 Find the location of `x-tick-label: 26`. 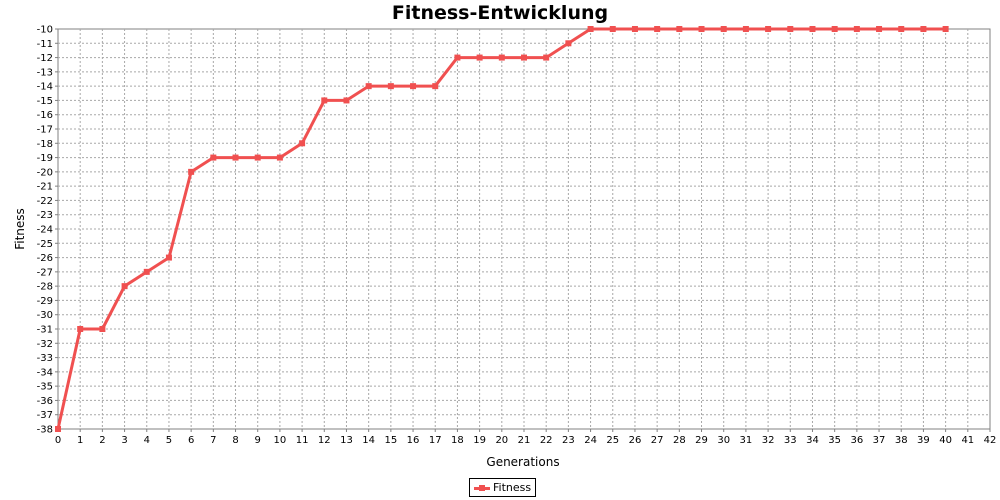

x-tick-label: 26 is located at coordinates (635, 440).